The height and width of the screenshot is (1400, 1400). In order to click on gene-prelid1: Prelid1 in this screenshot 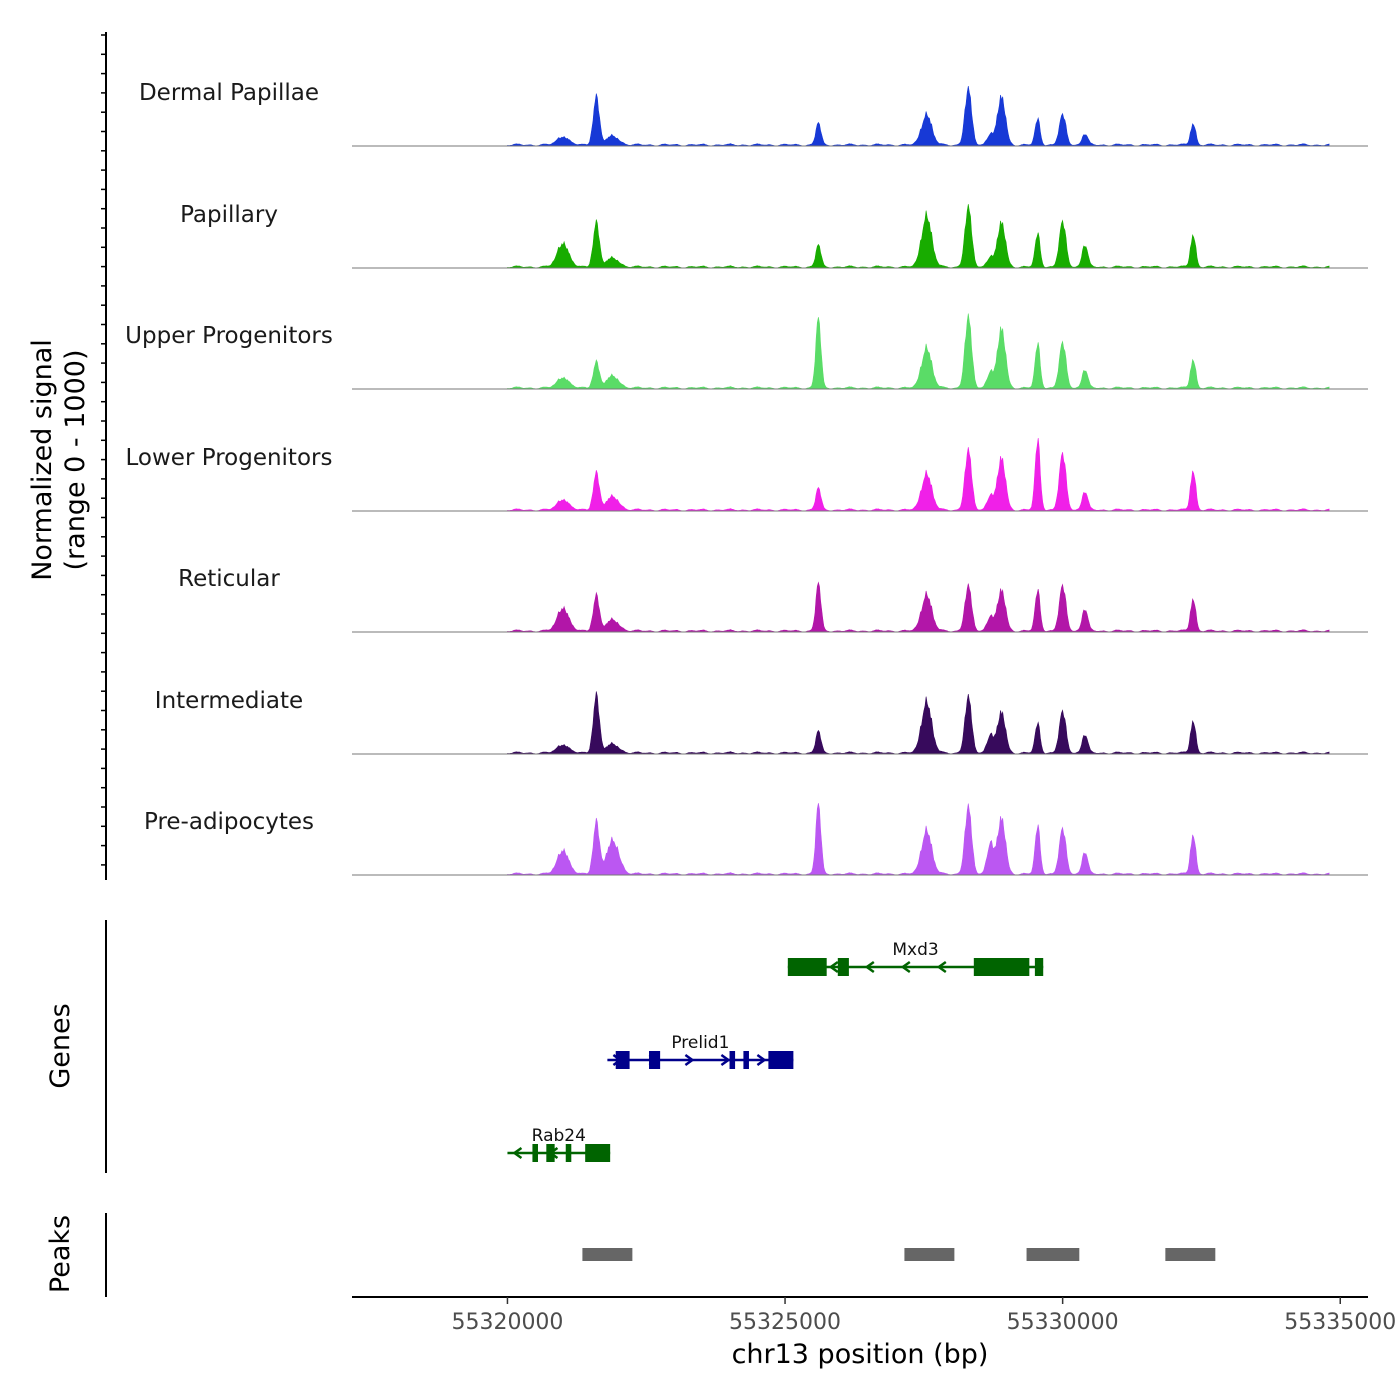, I will do `click(700, 1051)`.